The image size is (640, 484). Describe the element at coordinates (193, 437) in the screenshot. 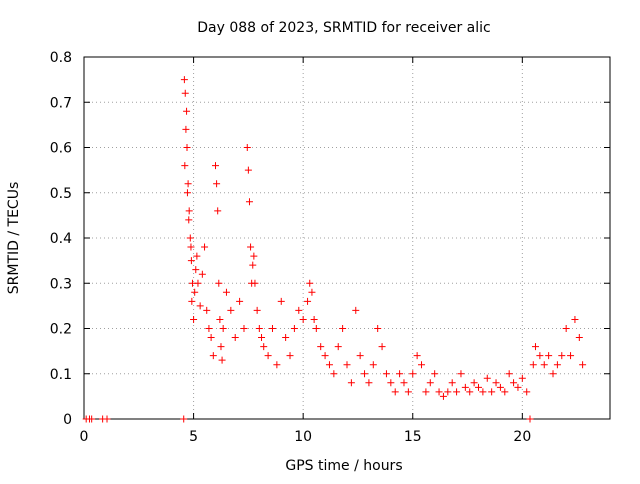

I see `x-tick-label: 5` at that location.